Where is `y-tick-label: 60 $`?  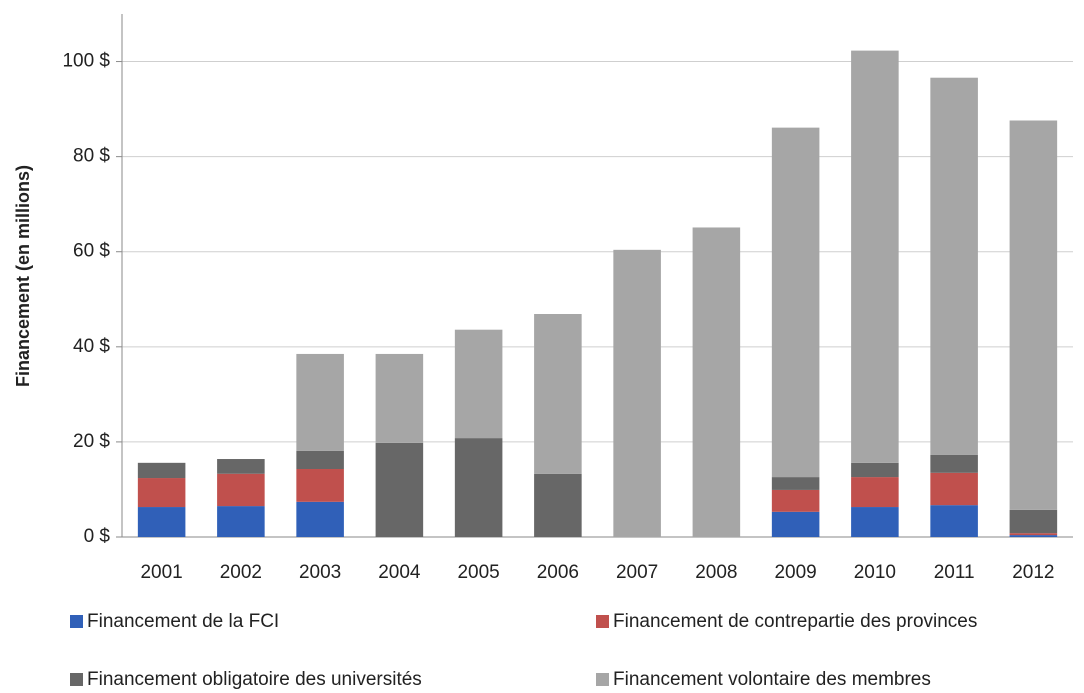
y-tick-label: 60 $ is located at coordinates (91, 251).